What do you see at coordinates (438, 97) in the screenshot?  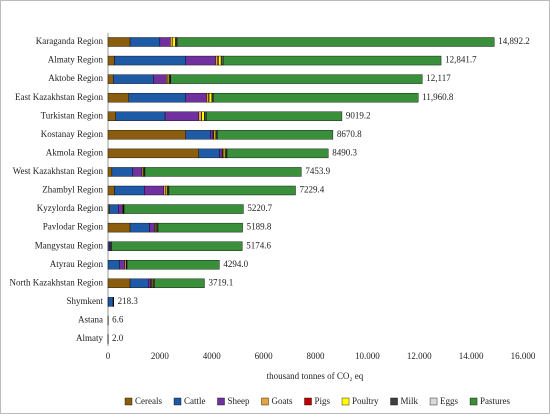 I see `total-label: 11,960.8` at bounding box center [438, 97].